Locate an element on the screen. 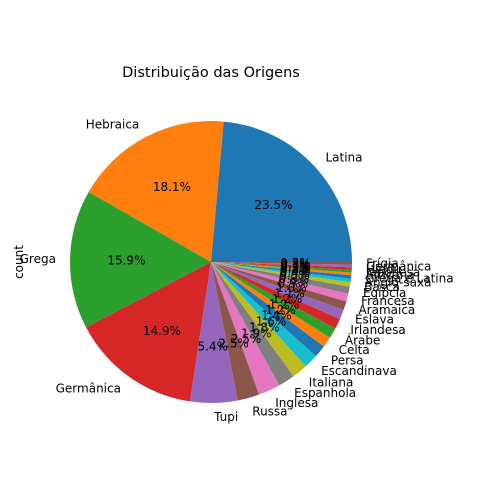  y-axis-label: count is located at coordinates (19, 262).